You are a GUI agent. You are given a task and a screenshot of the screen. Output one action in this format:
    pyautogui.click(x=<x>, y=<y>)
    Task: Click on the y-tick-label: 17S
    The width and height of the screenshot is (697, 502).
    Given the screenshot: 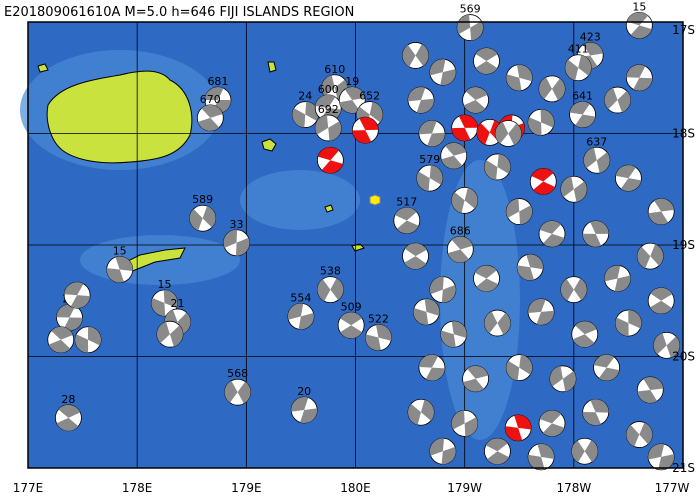 What is the action you would take?
    pyautogui.click(x=683, y=30)
    